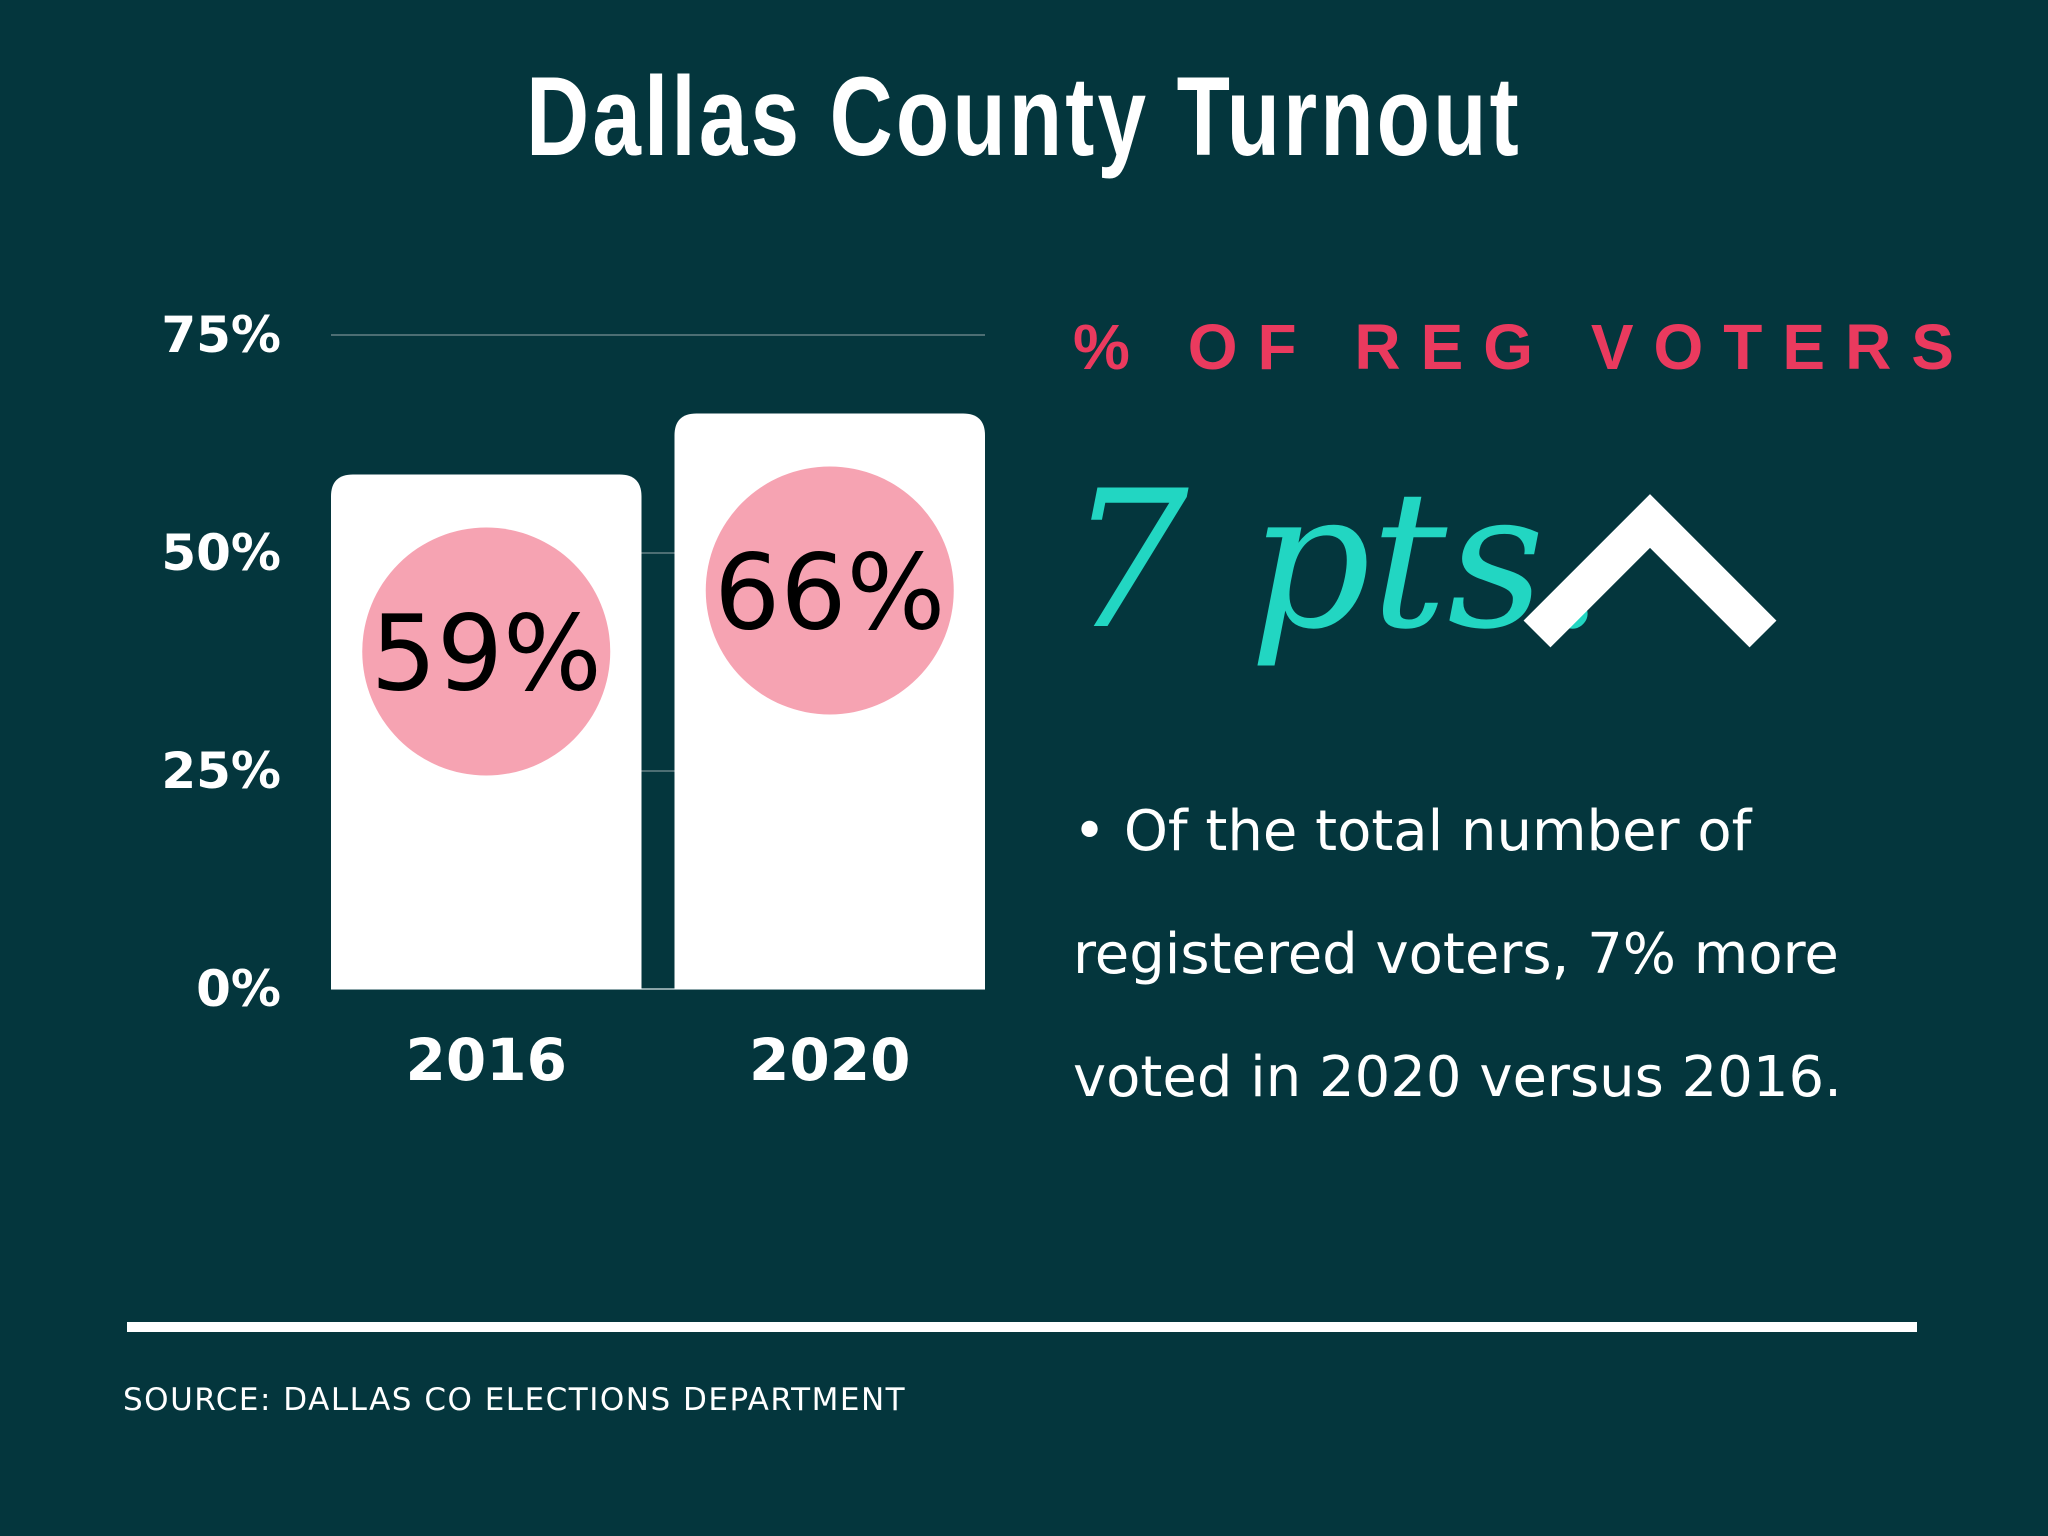  What do you see at coordinates (1523, 347) in the screenshot?
I see `chart-subtitle: % OF REG VOTERS` at bounding box center [1523, 347].